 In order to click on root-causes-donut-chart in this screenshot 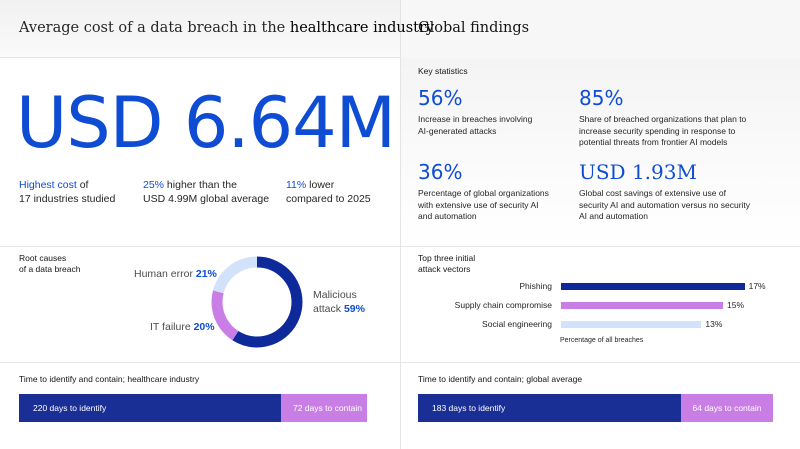, I will do `click(257, 302)`.